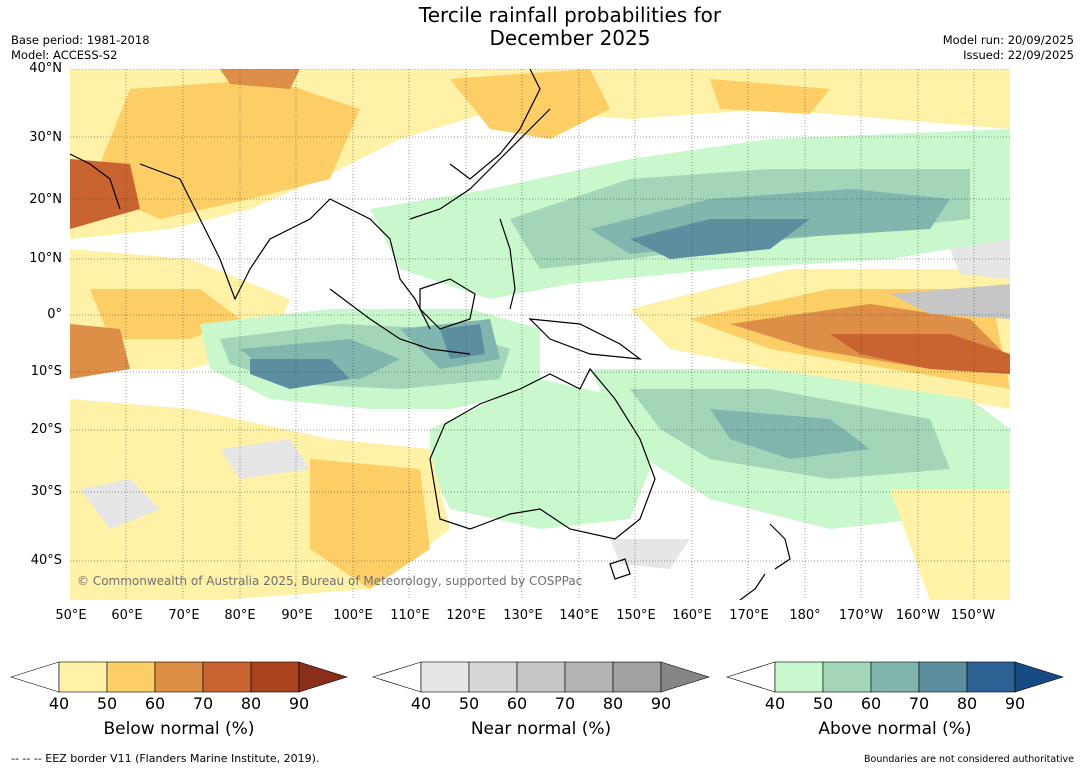  I want to click on lat-tick-40s: 40°S, so click(46, 560).